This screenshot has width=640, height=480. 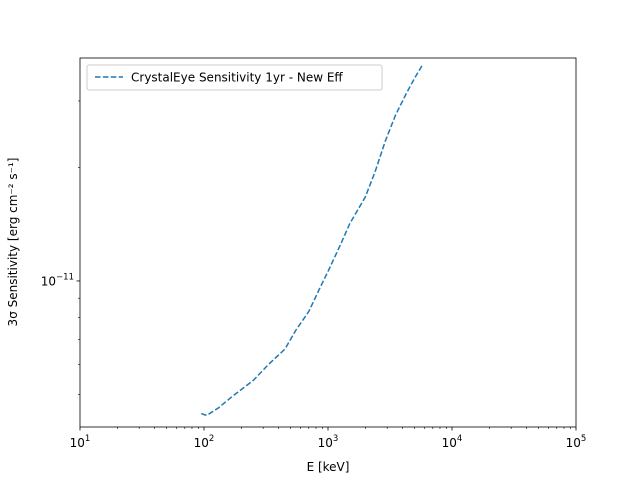 What do you see at coordinates (13, 242) in the screenshot?
I see `y-axis-label: 3σ Sensitivity [erg cm⁻² s⁻¹]` at bounding box center [13, 242].